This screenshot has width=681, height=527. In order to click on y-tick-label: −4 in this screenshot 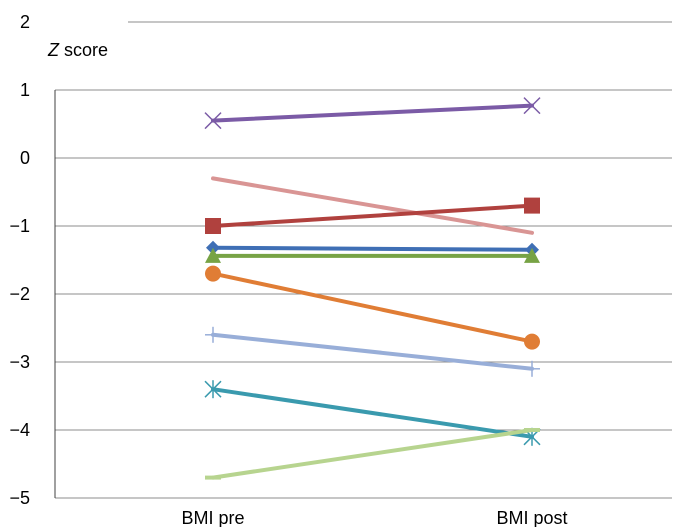, I will do `click(19, 430)`.